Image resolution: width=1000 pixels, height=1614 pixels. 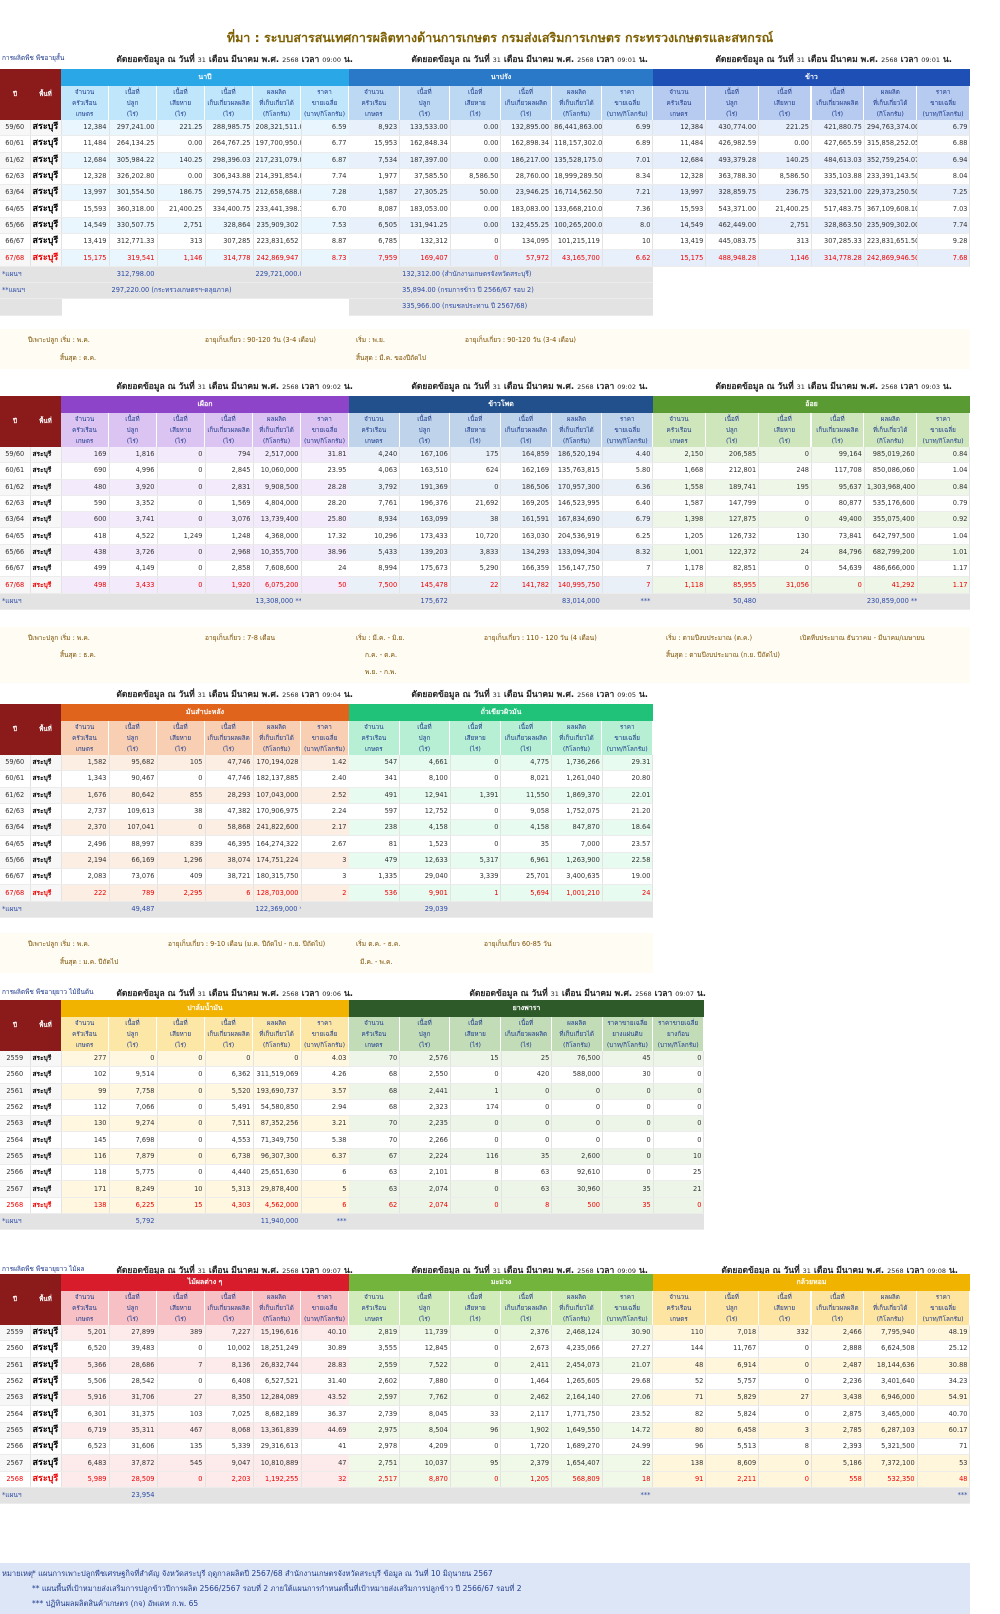 I want to click on table-cell: 6, so click(x=229, y=893).